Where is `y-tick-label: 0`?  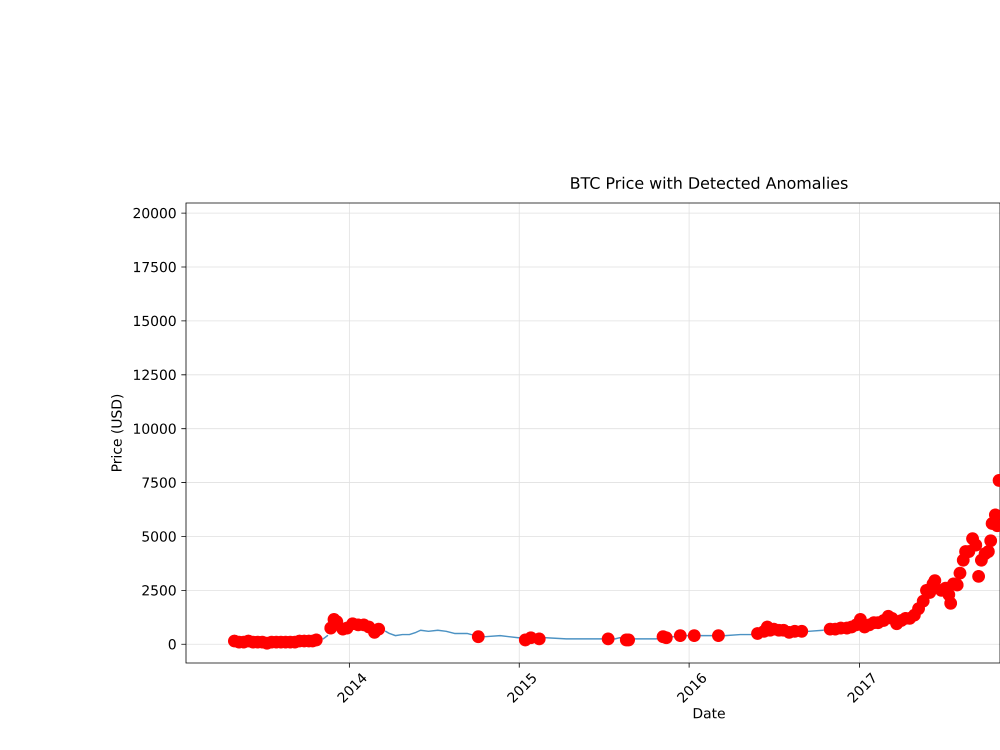 y-tick-label: 0 is located at coordinates (172, 644).